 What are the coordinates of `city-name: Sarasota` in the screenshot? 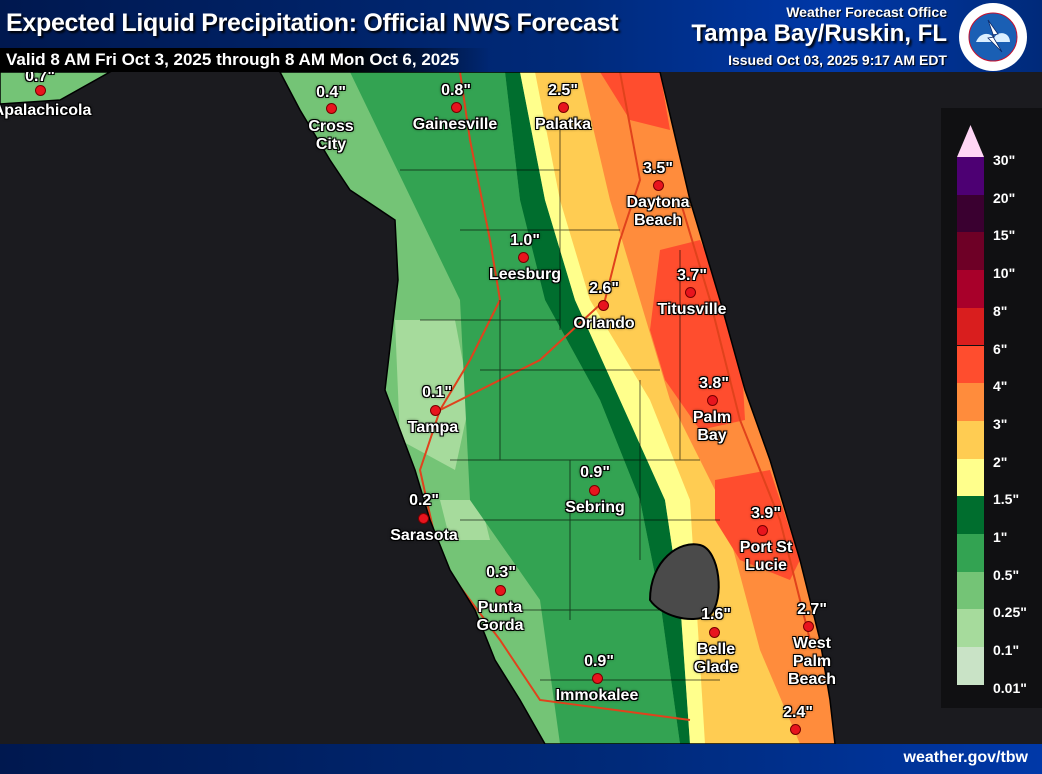 It's located at (424, 535).